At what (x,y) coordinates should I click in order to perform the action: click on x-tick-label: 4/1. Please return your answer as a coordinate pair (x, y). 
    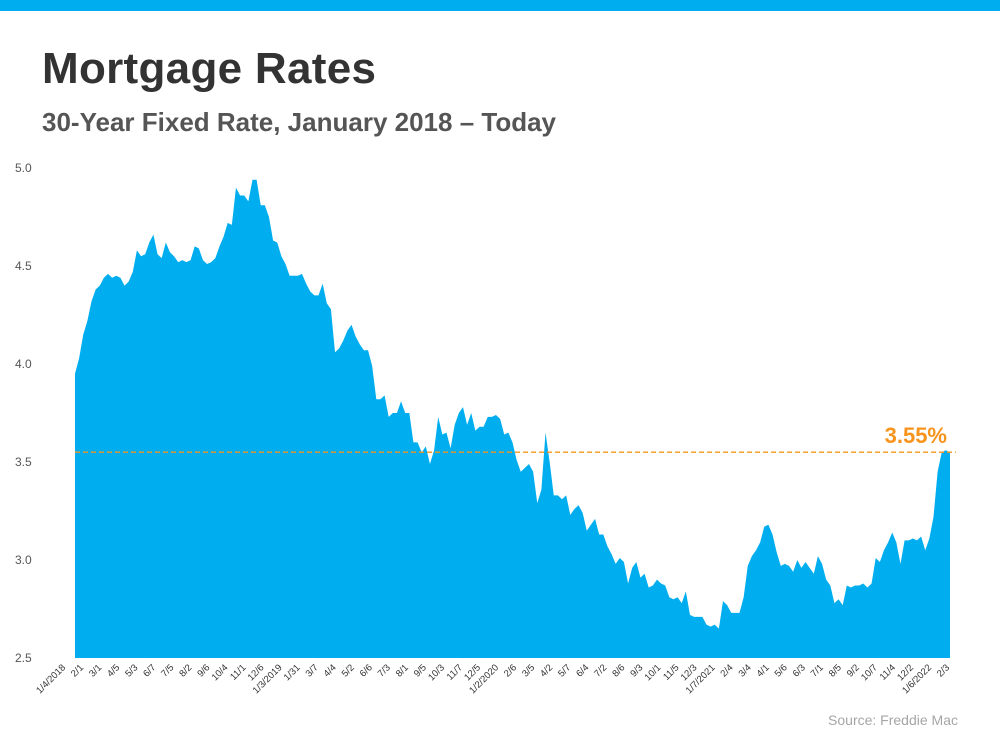
    Looking at the image, I should click on (763, 670).